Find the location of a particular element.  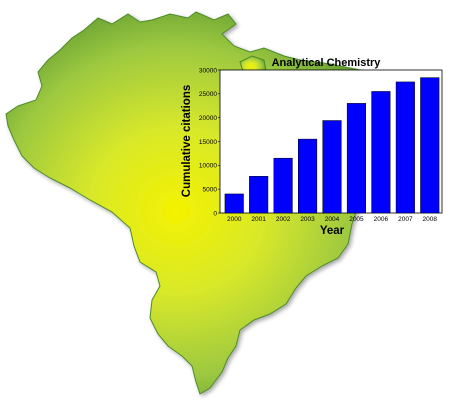

x-tick-label: 2004 is located at coordinates (332, 219).